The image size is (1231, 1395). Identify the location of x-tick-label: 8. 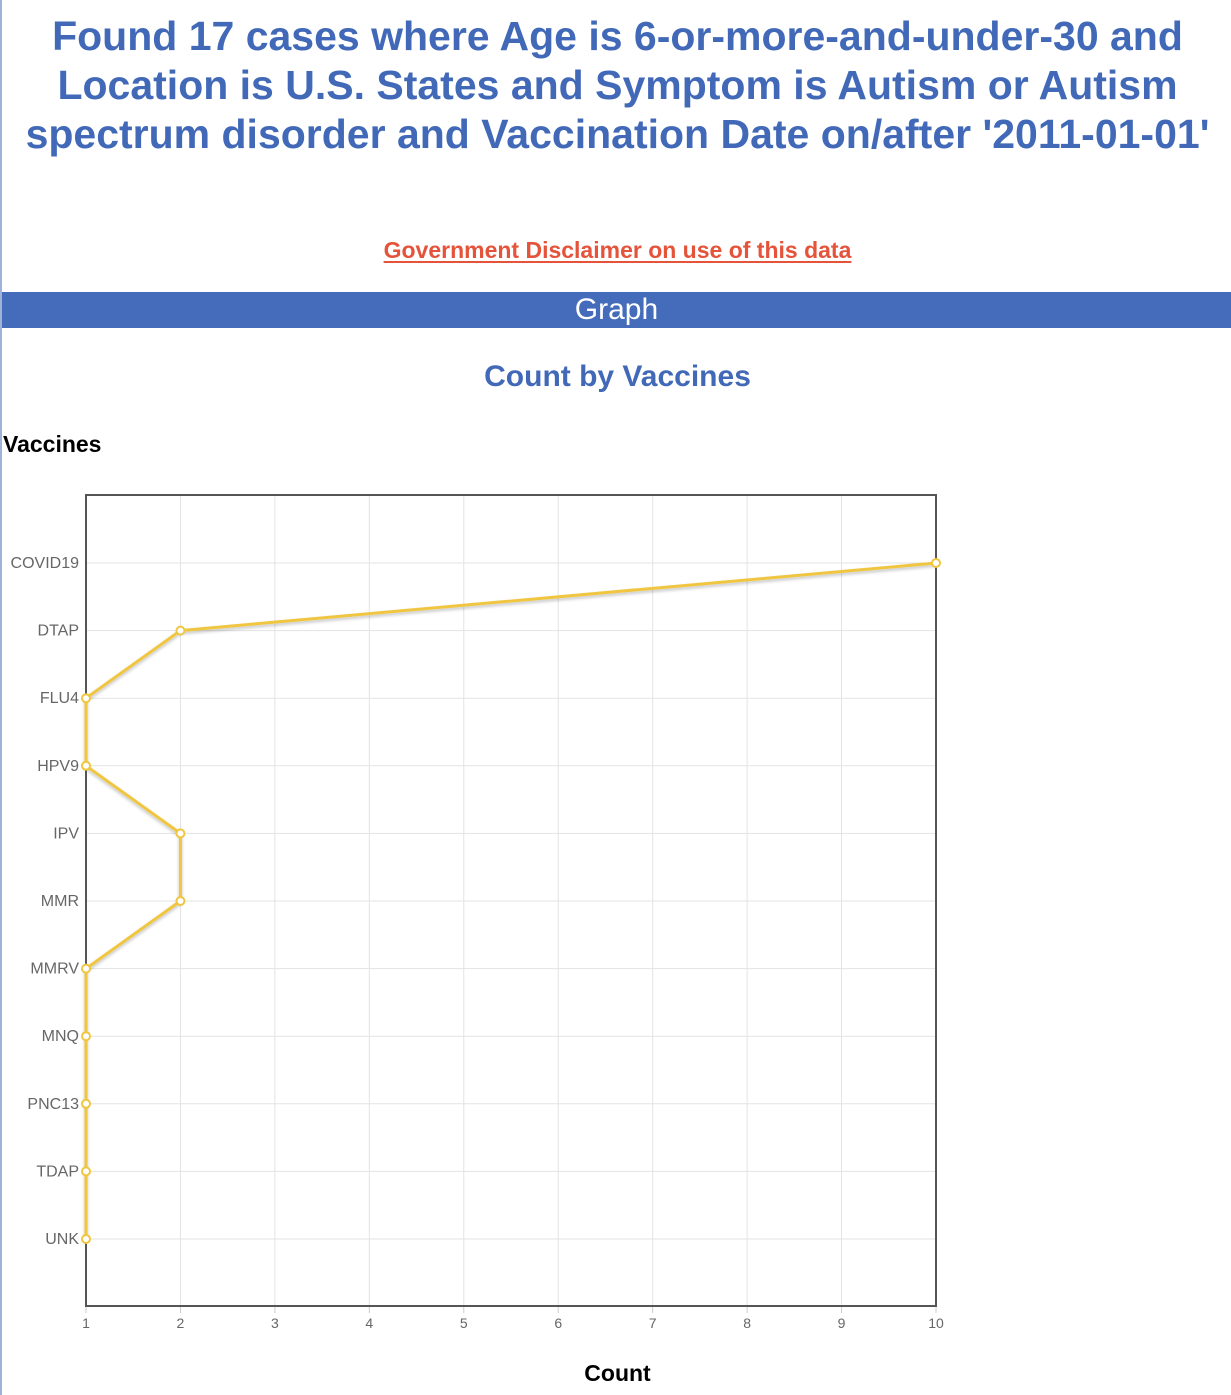
(747, 1323).